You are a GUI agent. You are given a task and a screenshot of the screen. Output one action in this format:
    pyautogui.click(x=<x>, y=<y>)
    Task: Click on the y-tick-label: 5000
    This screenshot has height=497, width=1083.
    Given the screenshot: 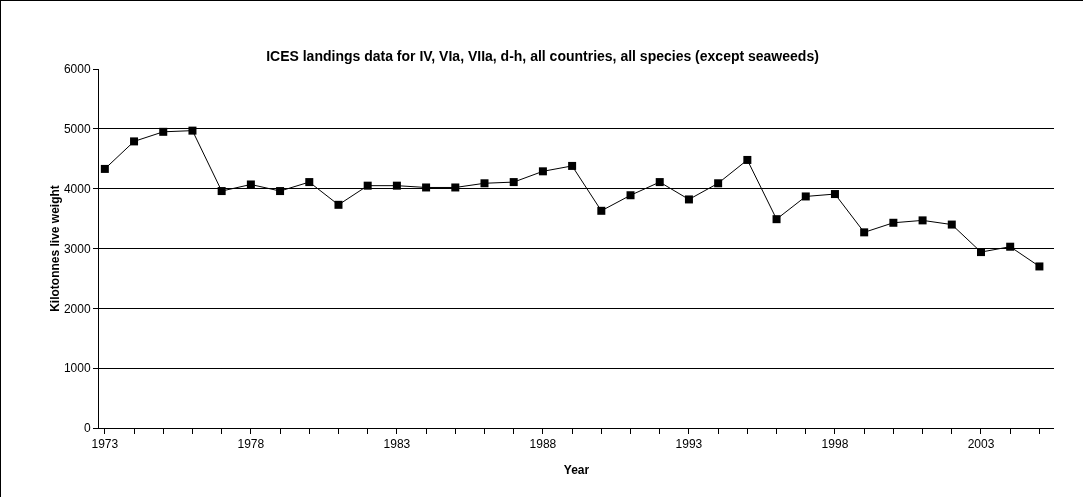 What is the action you would take?
    pyautogui.click(x=77, y=129)
    